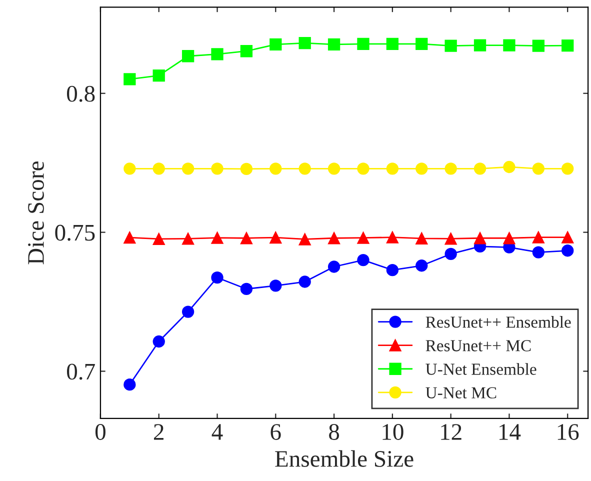 The image size is (591, 481). I want to click on y-tick-label: 0.8, so click(80, 94).